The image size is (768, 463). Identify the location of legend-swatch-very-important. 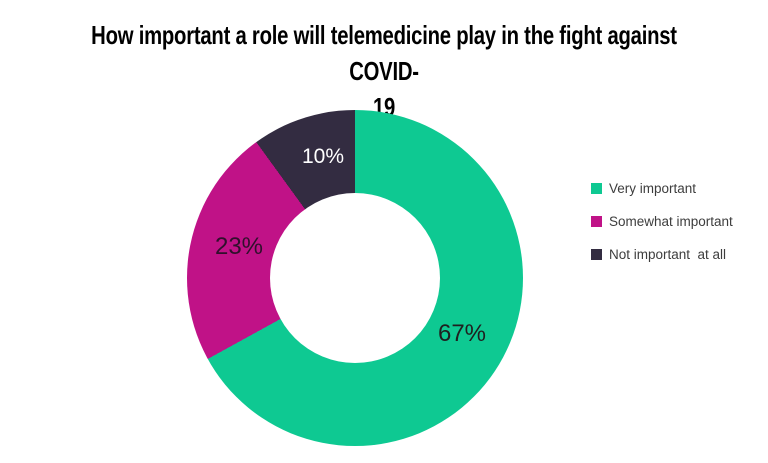
(596, 188).